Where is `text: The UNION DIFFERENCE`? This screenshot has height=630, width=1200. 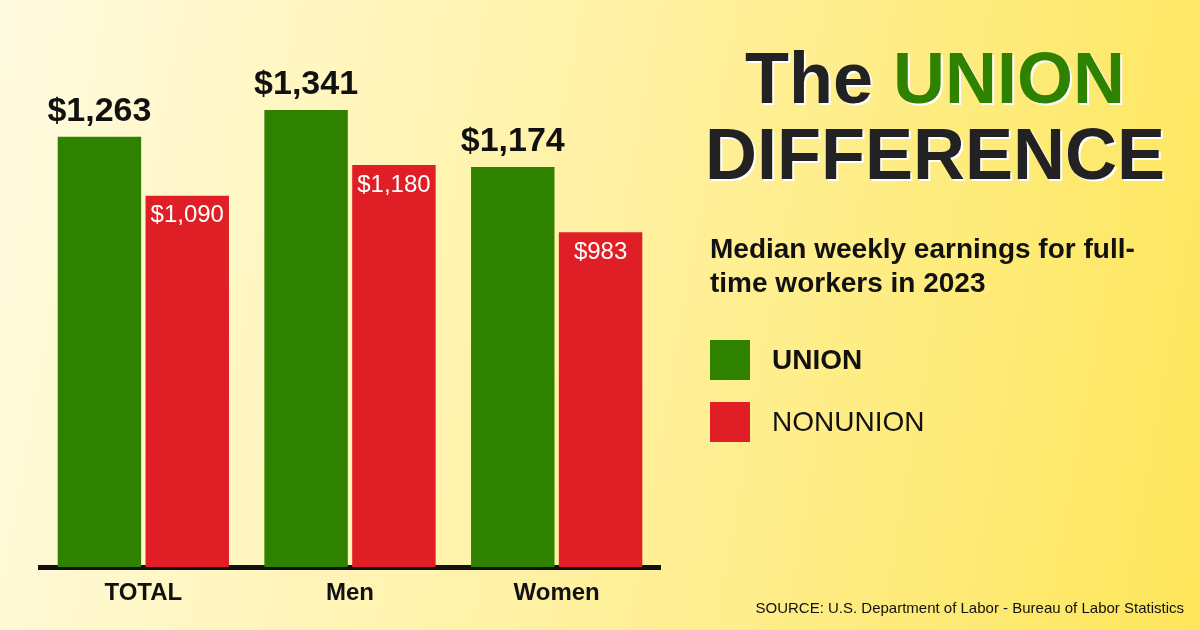 text: The UNION DIFFERENCE is located at coordinates (935, 116).